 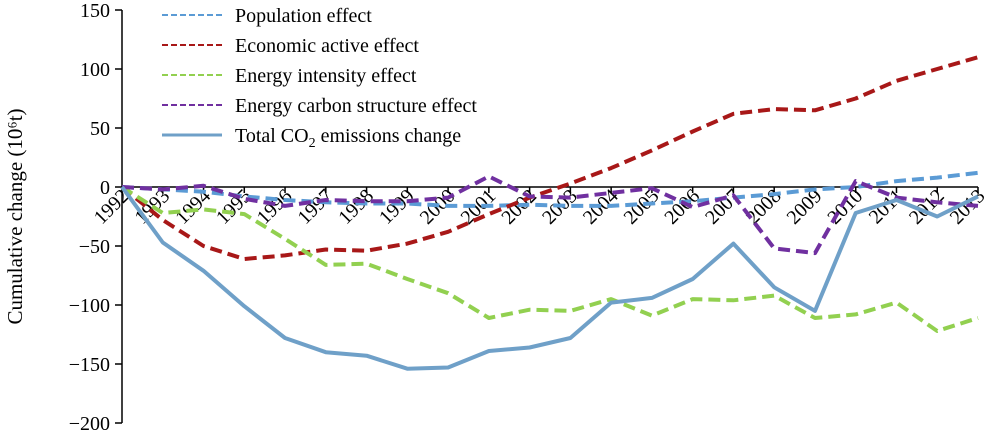 What do you see at coordinates (303, 16) in the screenshot?
I see `legend-label-1: Population effect` at bounding box center [303, 16].